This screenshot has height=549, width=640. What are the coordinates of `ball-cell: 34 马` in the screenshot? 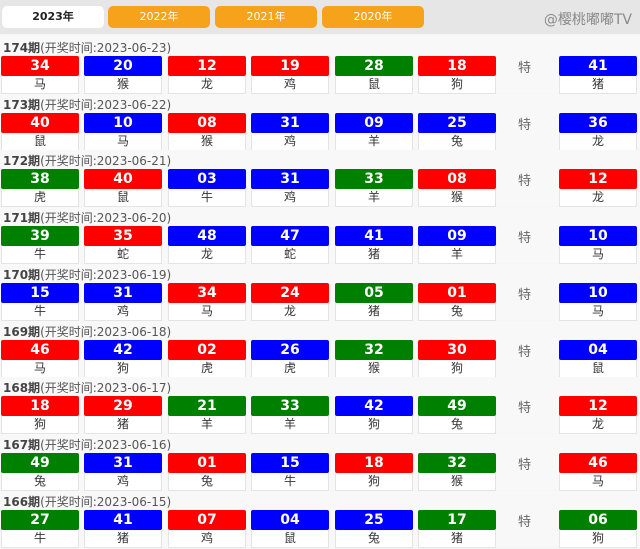 It's located at (40, 75).